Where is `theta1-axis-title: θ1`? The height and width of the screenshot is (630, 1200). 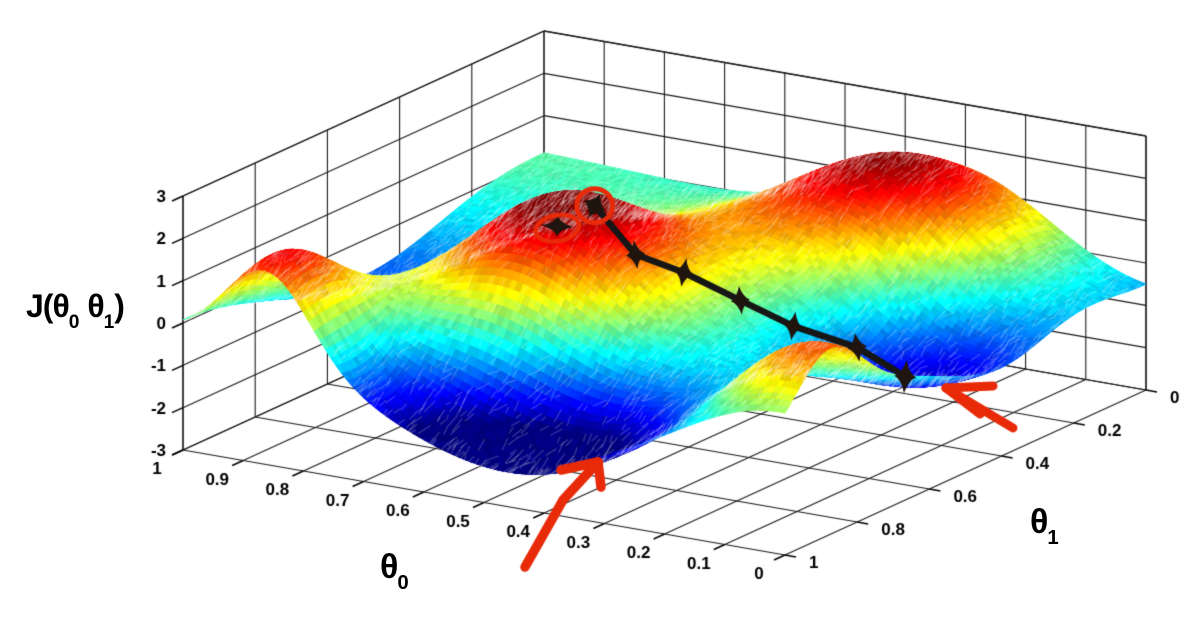
theta1-axis-title: θ1 is located at coordinates (1044, 526).